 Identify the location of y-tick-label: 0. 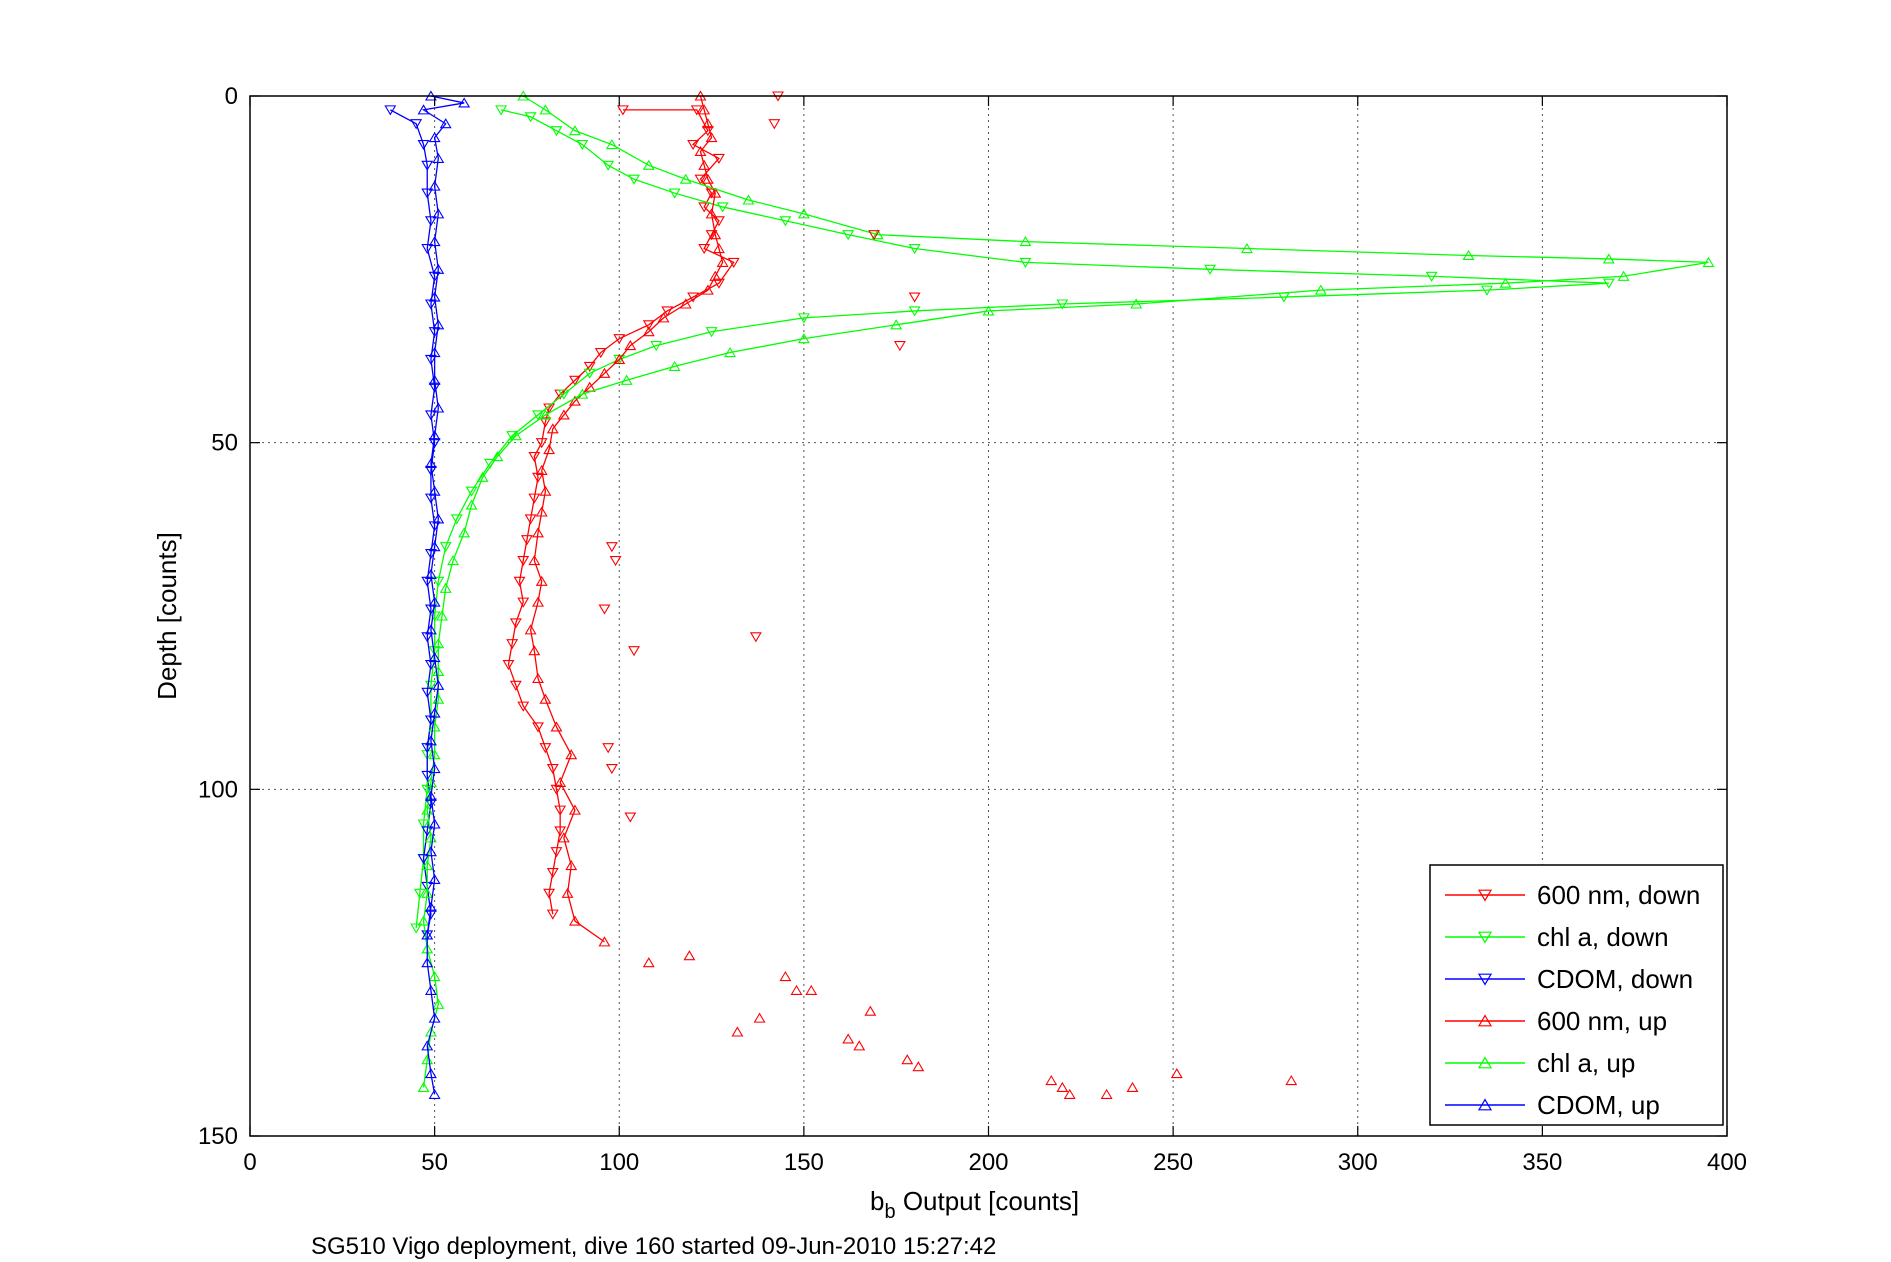
(231, 96).